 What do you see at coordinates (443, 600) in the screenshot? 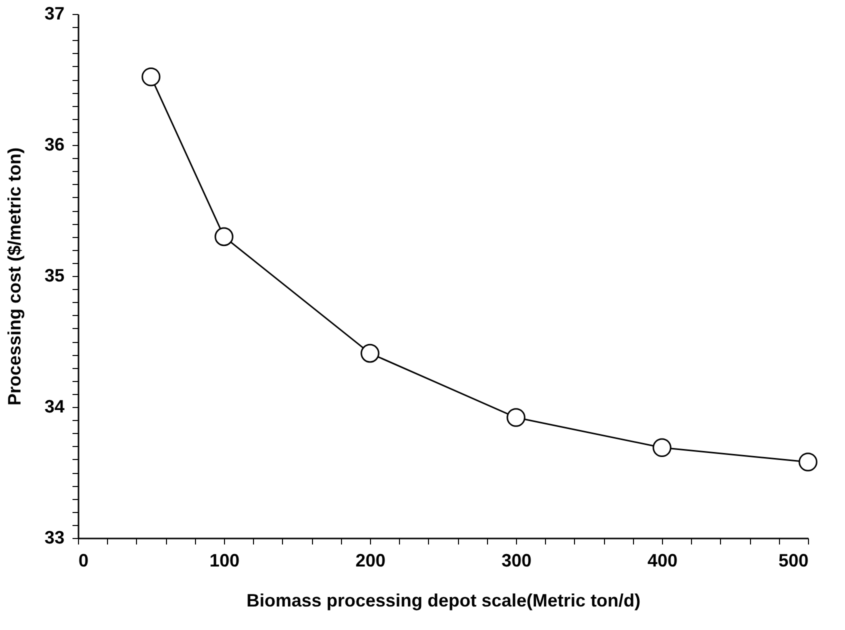
I see `x-axis-title: Biomass processing depot scale(Metric ton/d)` at bounding box center [443, 600].